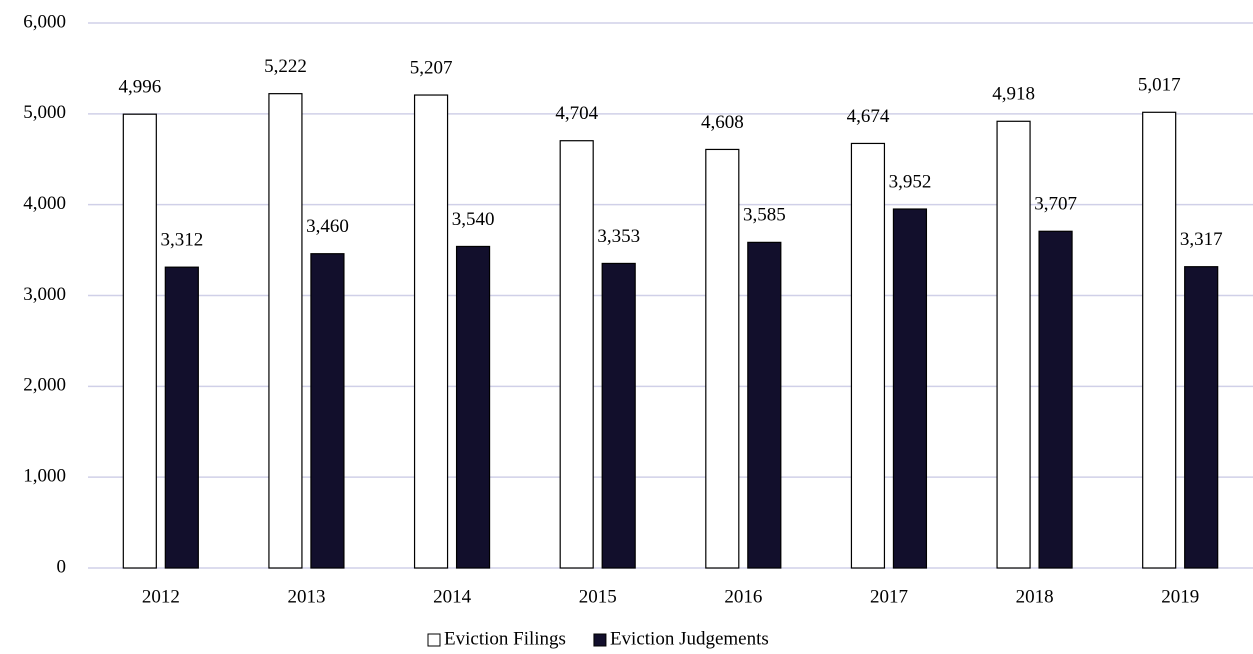 The image size is (1253, 654). I want to click on data-label: 3,460, so click(327, 226).